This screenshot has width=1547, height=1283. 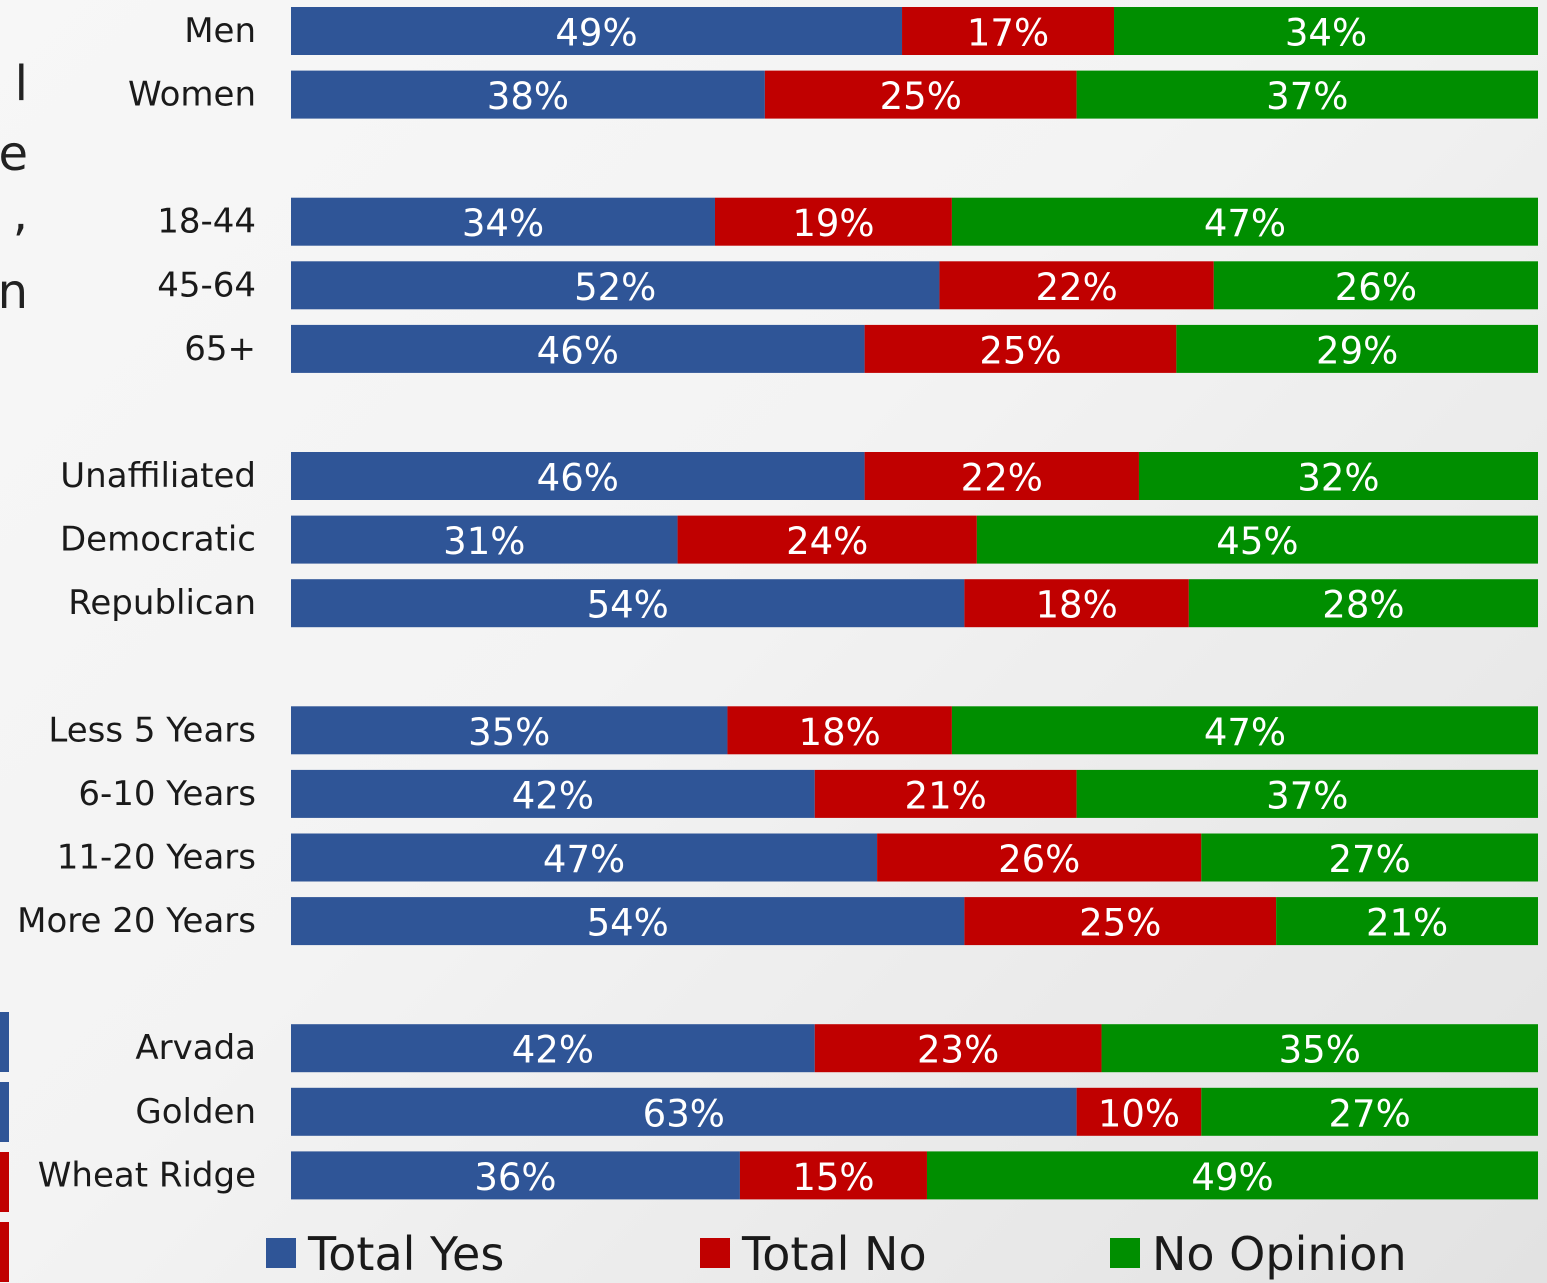 I want to click on legend-swatch-total-yes, so click(x=281, y=1253).